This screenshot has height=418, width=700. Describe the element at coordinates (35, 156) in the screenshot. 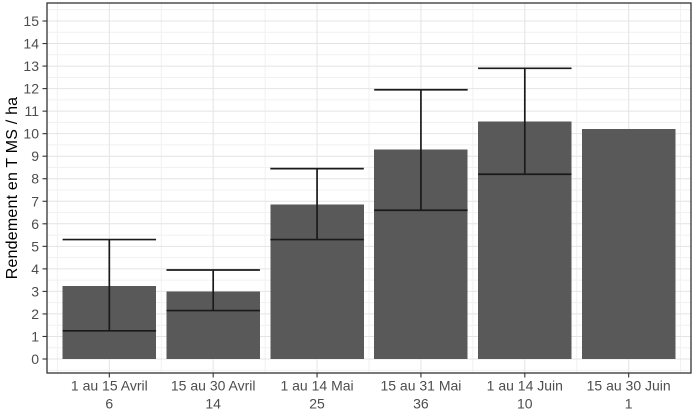

I see `y-tick-label: 9` at that location.